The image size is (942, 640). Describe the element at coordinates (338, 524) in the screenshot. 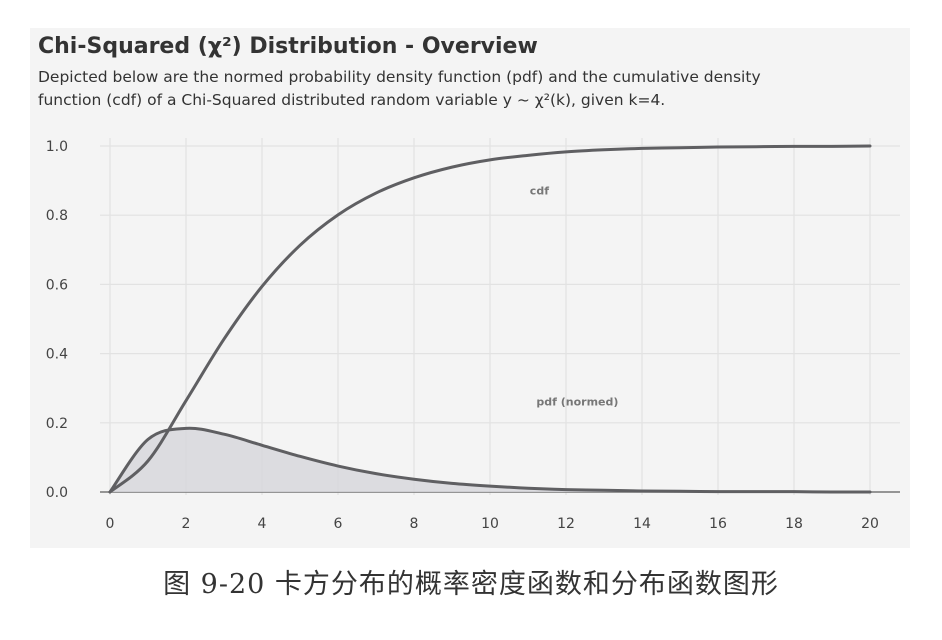

I see `x-tick-label: 6` at that location.